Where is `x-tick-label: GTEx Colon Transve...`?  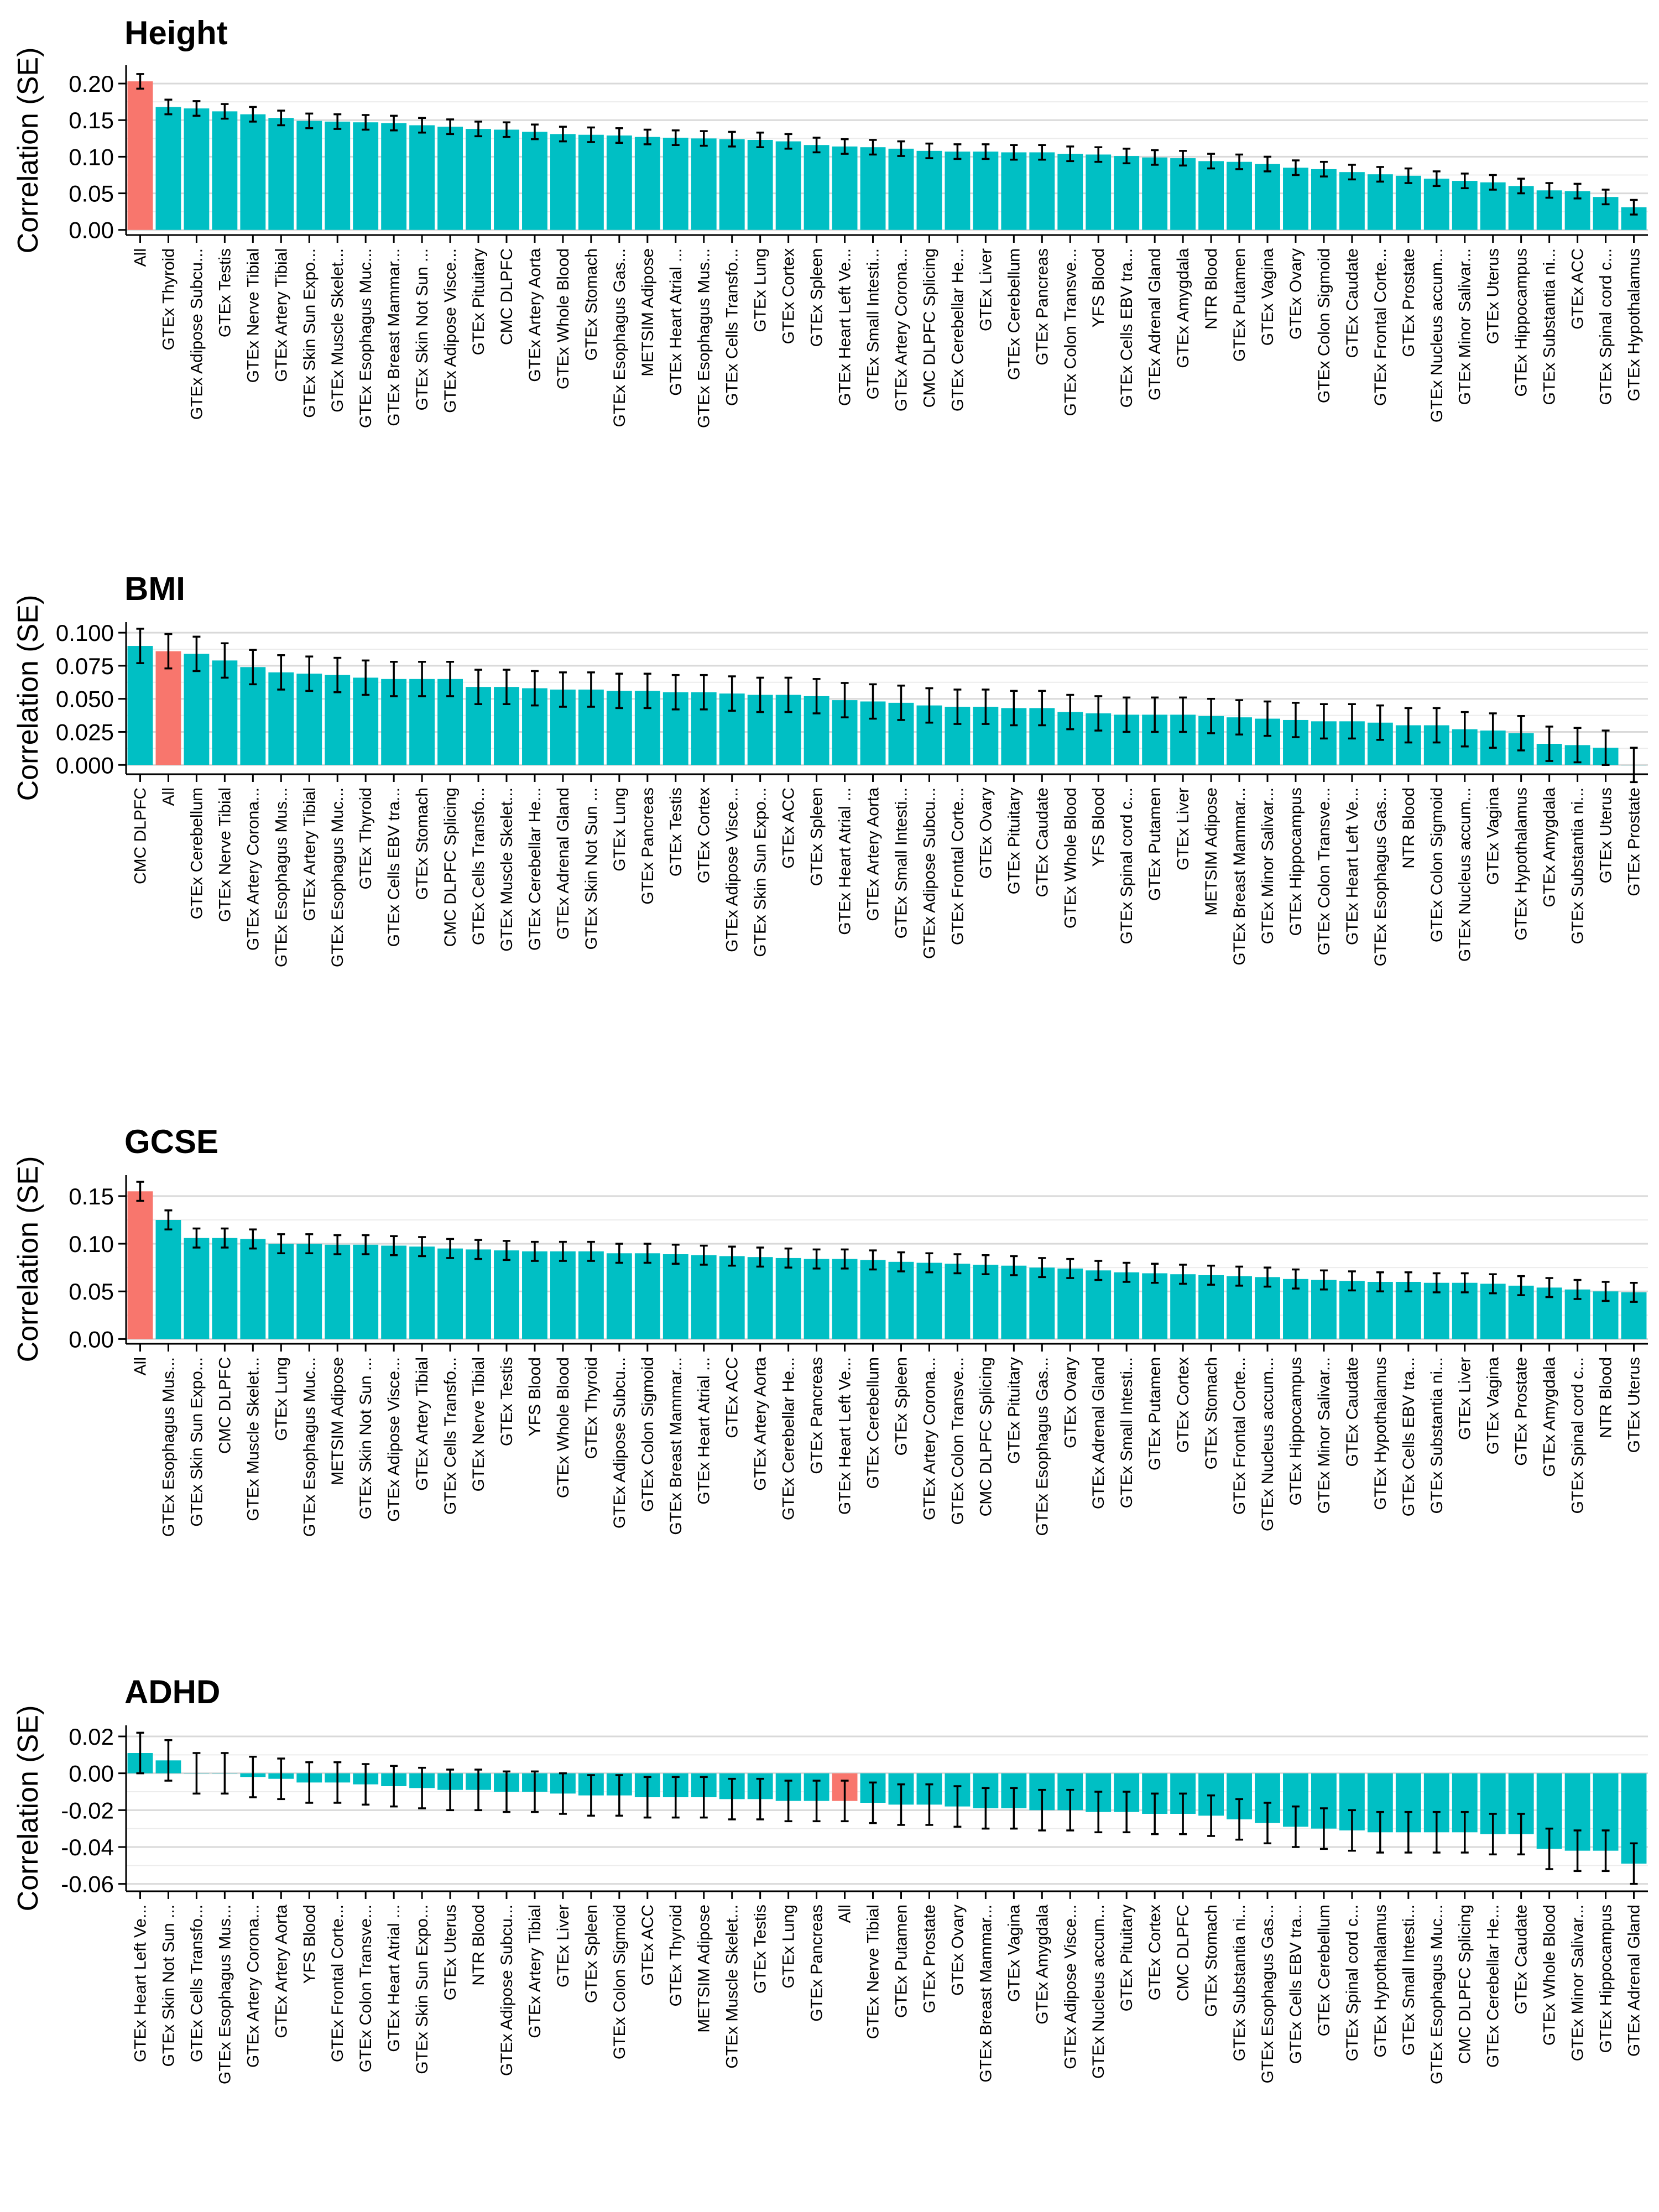
x-tick-label: GTEx Colon Transve... is located at coordinates (958, 1441).